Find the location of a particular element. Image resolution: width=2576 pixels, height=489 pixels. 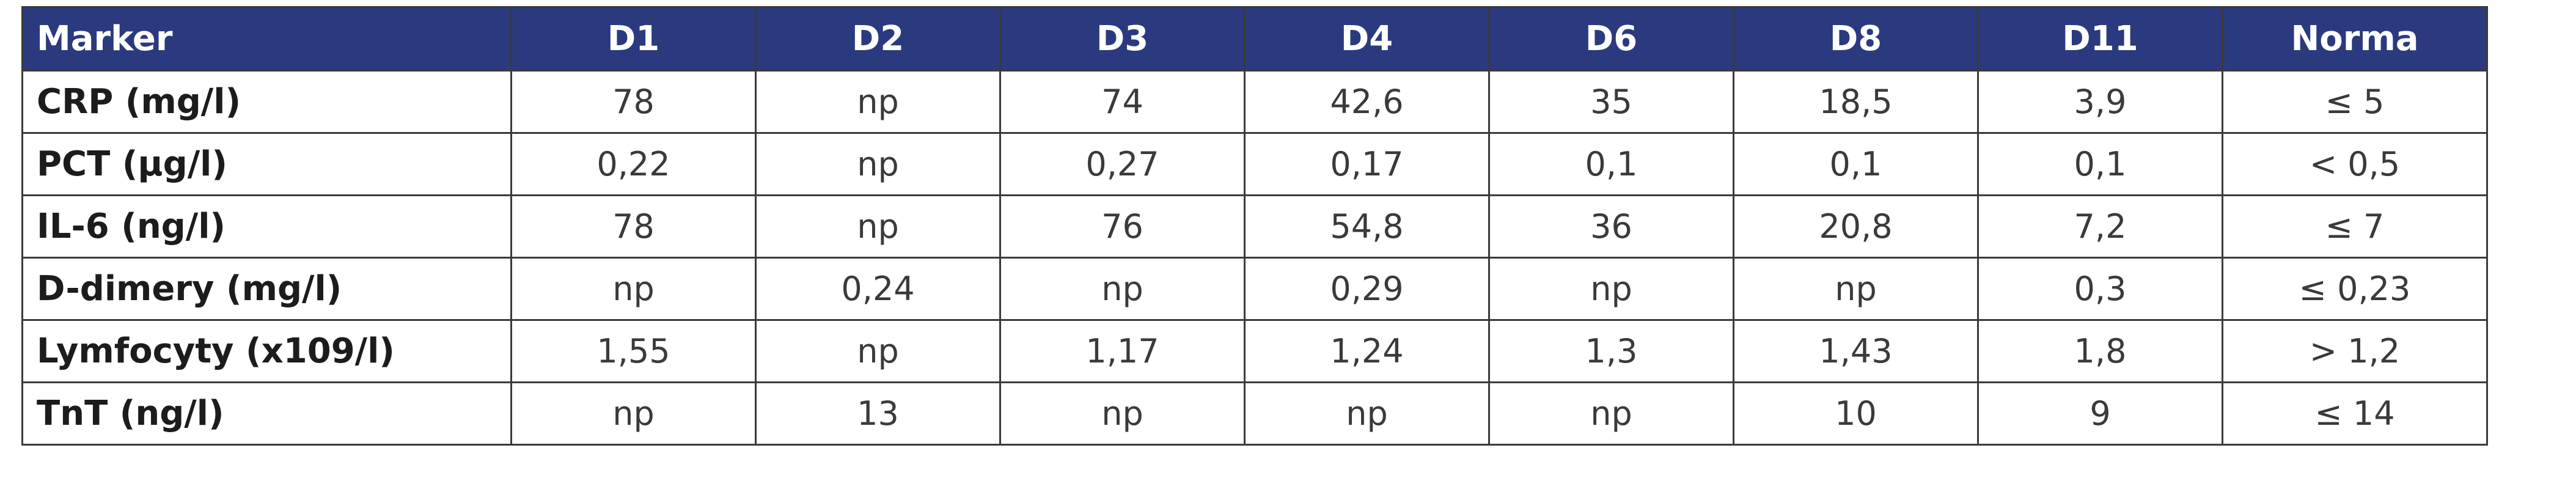

table-cell: 18,5 is located at coordinates (1856, 102).